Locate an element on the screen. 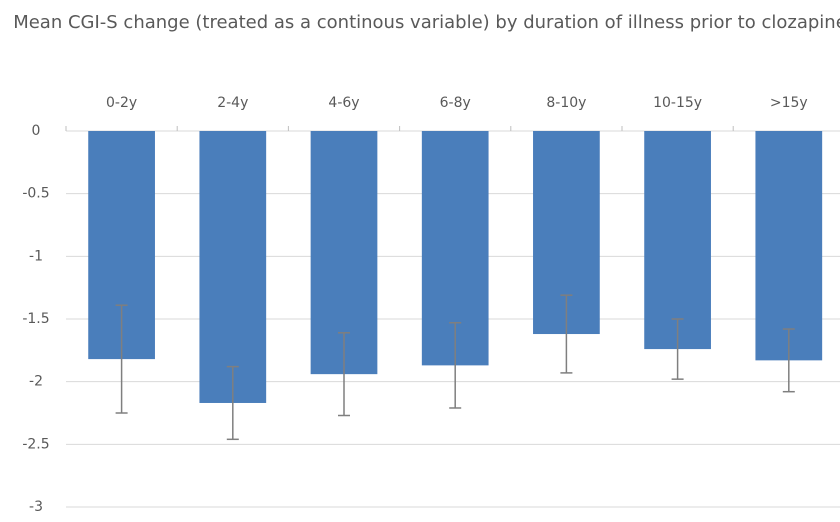 The image size is (840, 522). x-tick-label: >15y is located at coordinates (789, 103).